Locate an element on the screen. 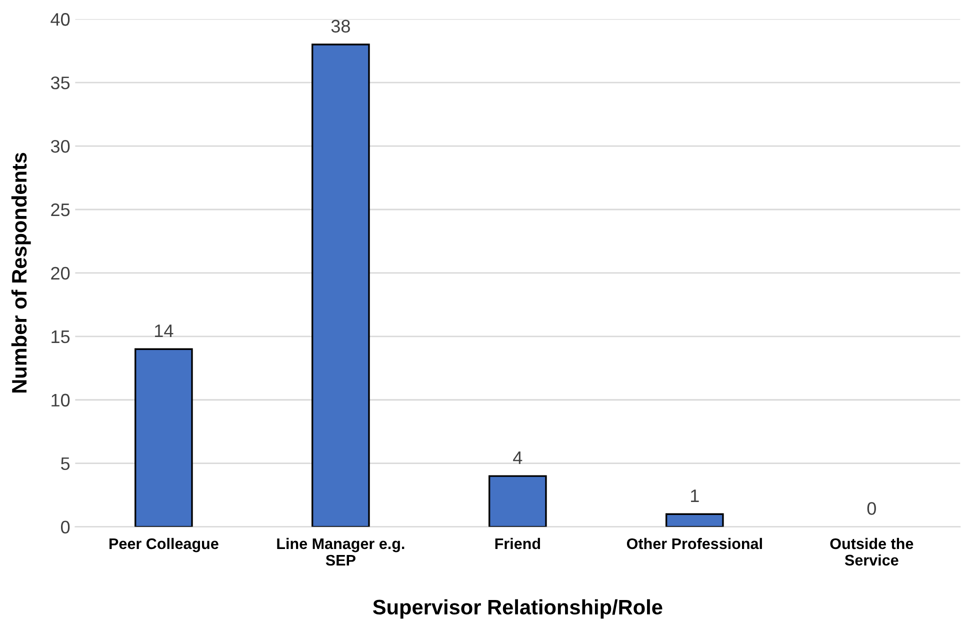 Image resolution: width=964 pixels, height=637 pixels. data-label: 1 is located at coordinates (695, 496).